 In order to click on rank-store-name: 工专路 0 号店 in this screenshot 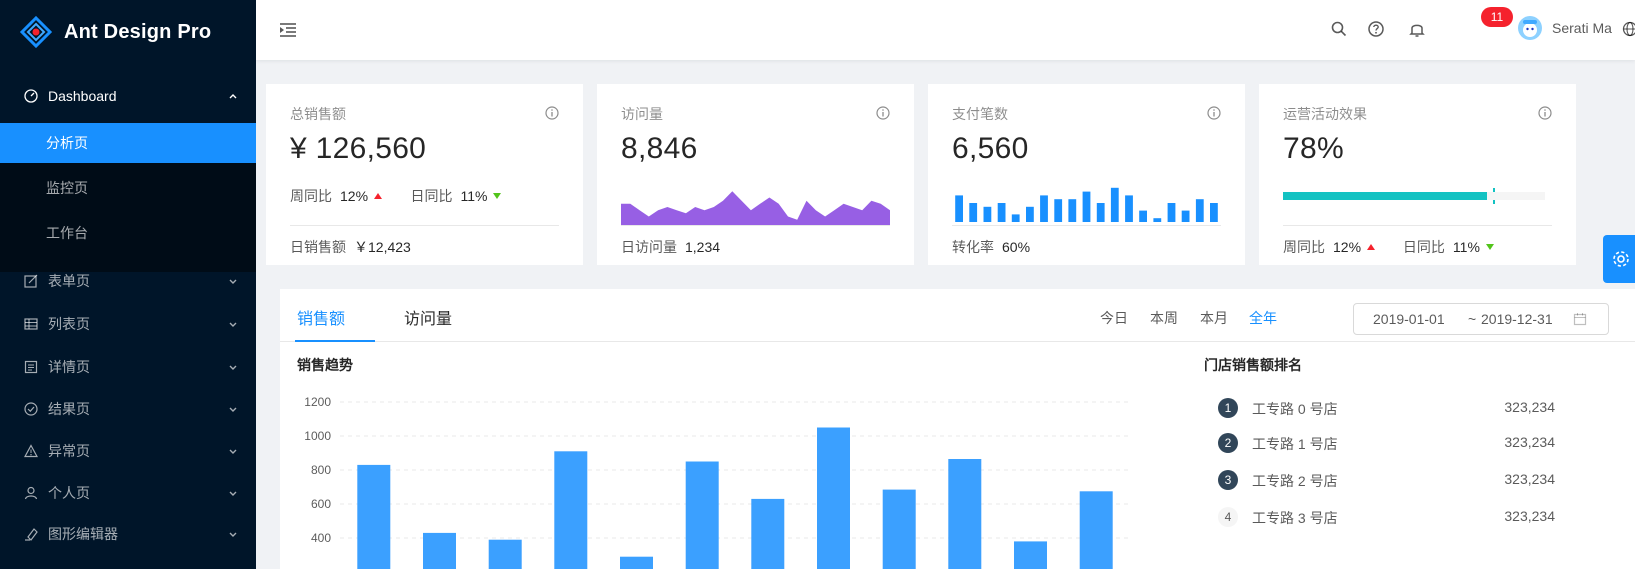, I will do `click(1295, 409)`.